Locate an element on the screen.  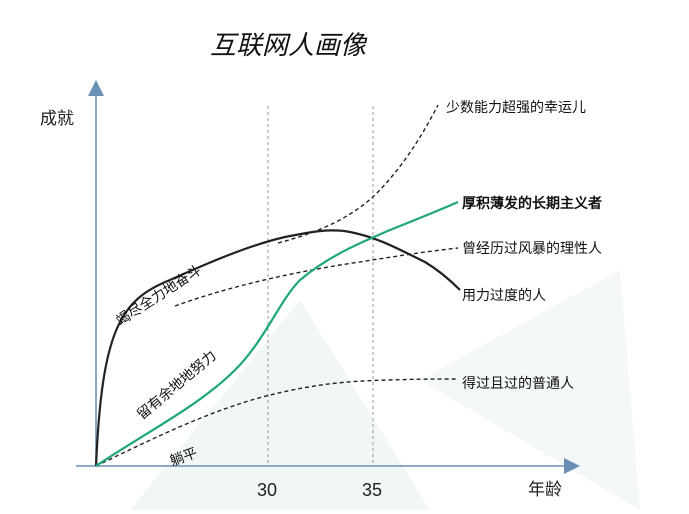
label-ordinary: 得过且过的普通人 is located at coordinates (518, 383).